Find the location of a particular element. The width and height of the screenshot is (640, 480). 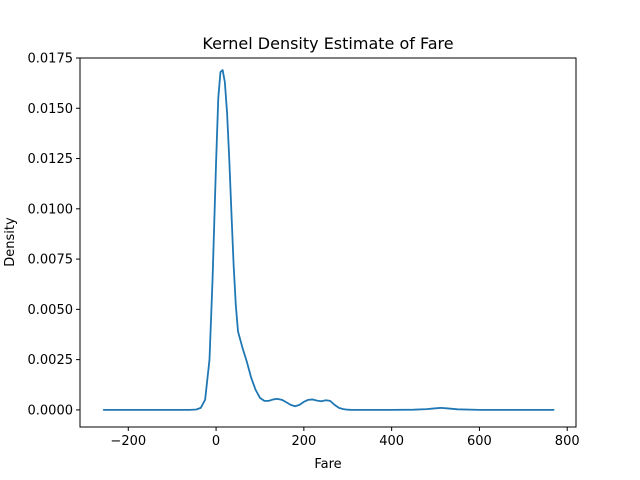

y-axis-label: Density is located at coordinates (10, 242).